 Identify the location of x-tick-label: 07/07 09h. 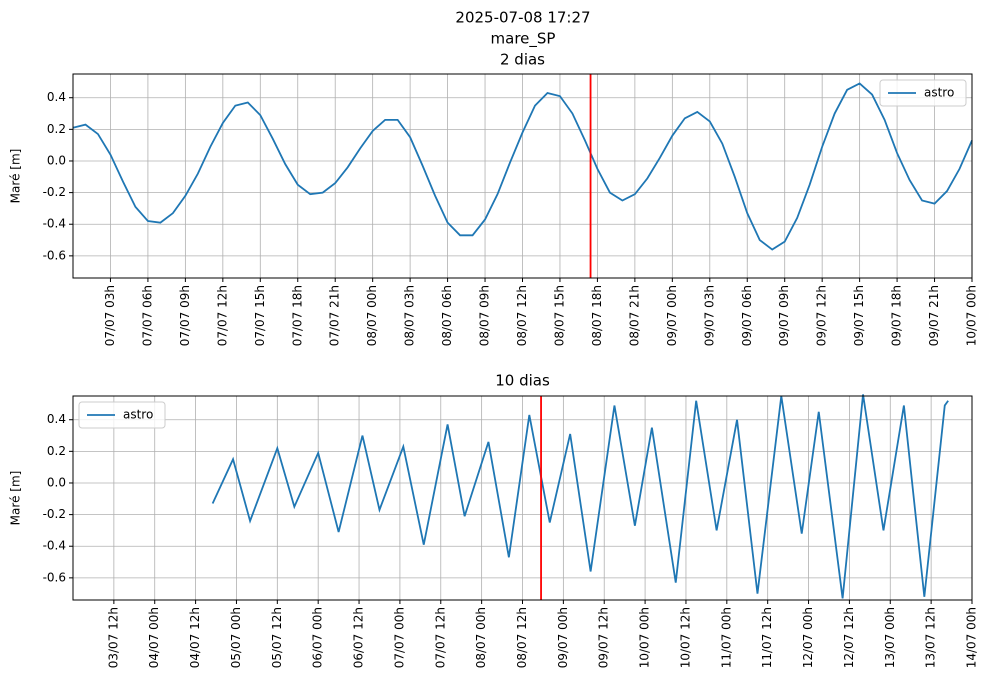
(185, 315).